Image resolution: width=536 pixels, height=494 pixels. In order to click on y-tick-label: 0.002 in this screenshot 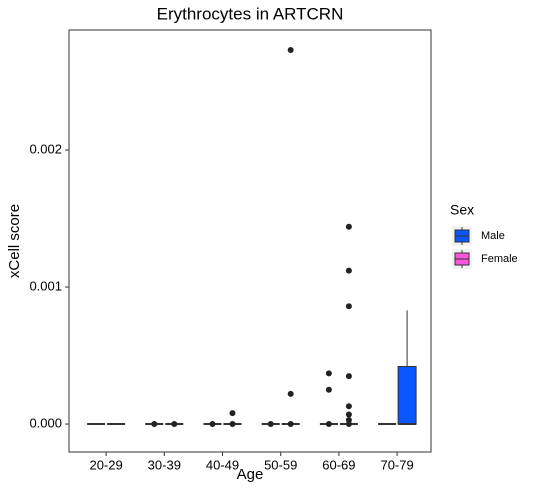, I will do `click(45, 148)`.